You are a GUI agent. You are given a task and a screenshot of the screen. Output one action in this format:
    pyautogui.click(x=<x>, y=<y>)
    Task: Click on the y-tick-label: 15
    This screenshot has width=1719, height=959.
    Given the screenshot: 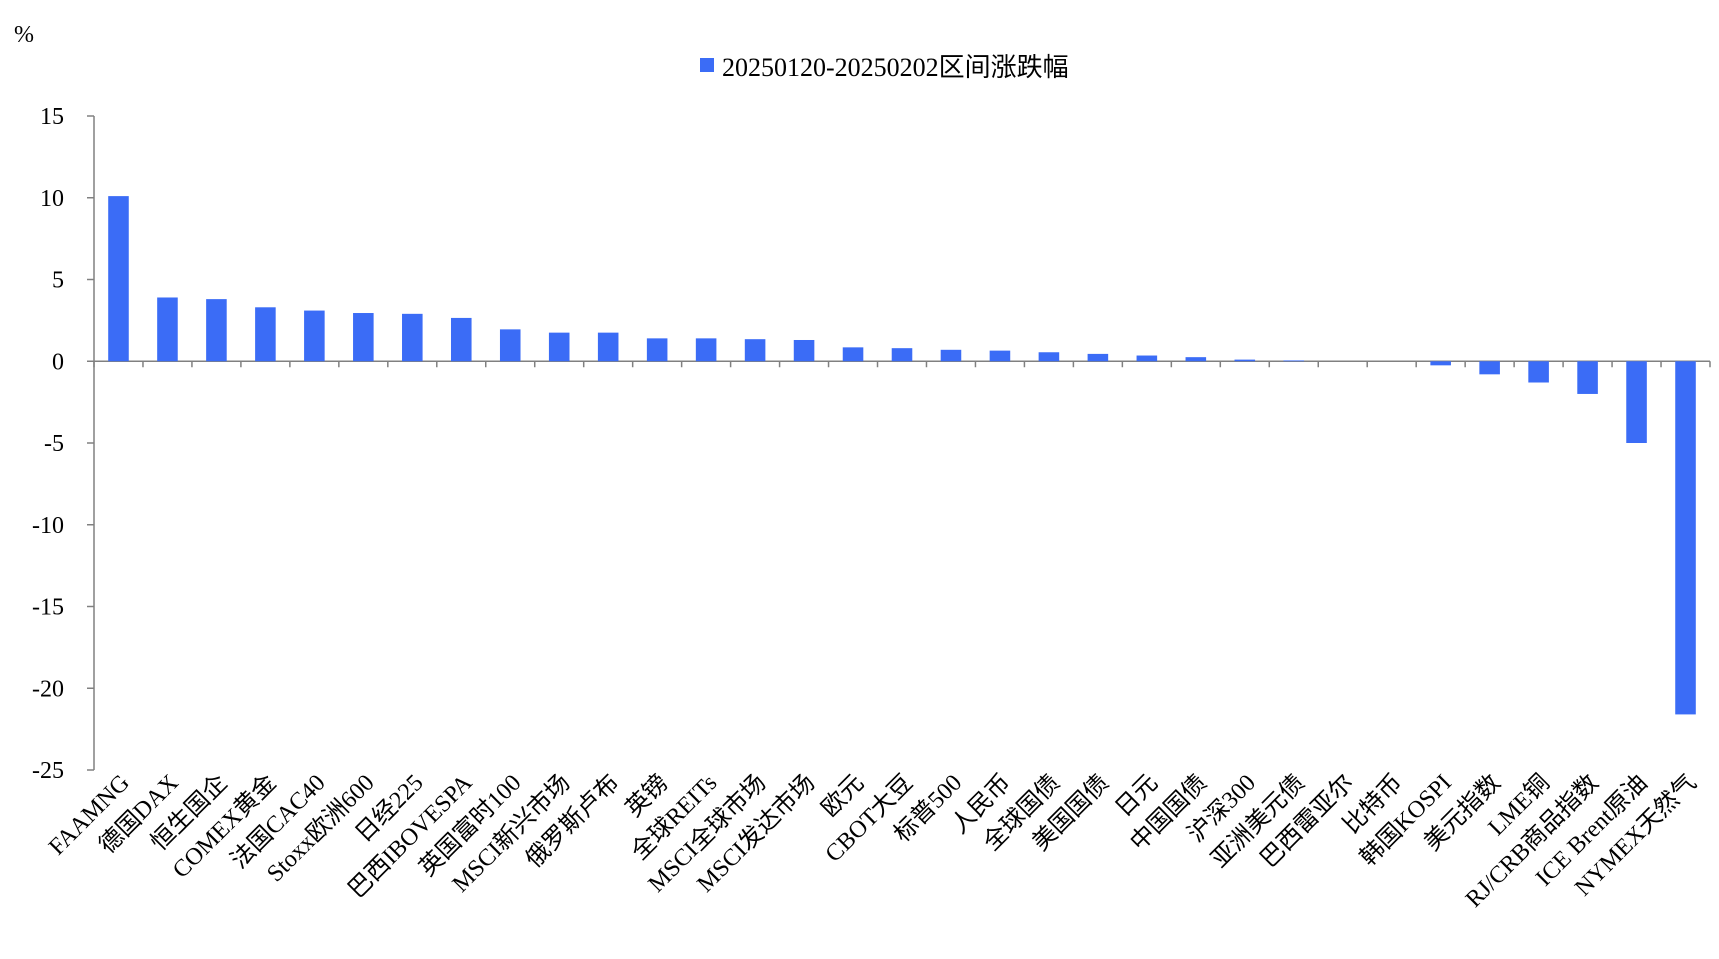 What is the action you would take?
    pyautogui.click(x=52, y=117)
    